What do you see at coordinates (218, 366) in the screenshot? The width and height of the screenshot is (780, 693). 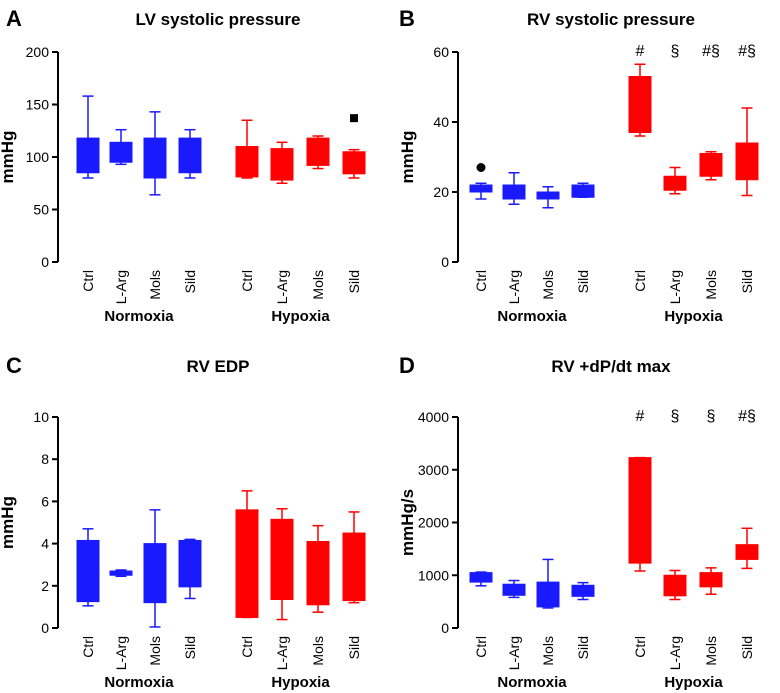 I see `chart-title: RV EDP` at bounding box center [218, 366].